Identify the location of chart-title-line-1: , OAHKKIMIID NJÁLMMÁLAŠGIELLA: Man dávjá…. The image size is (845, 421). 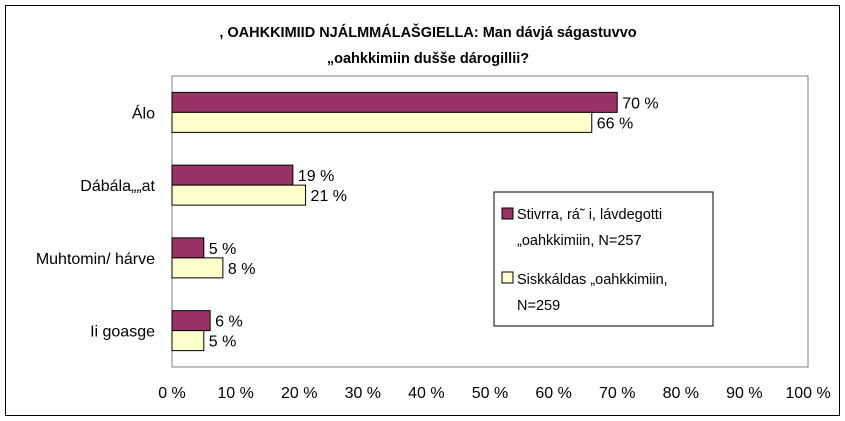
(427, 32).